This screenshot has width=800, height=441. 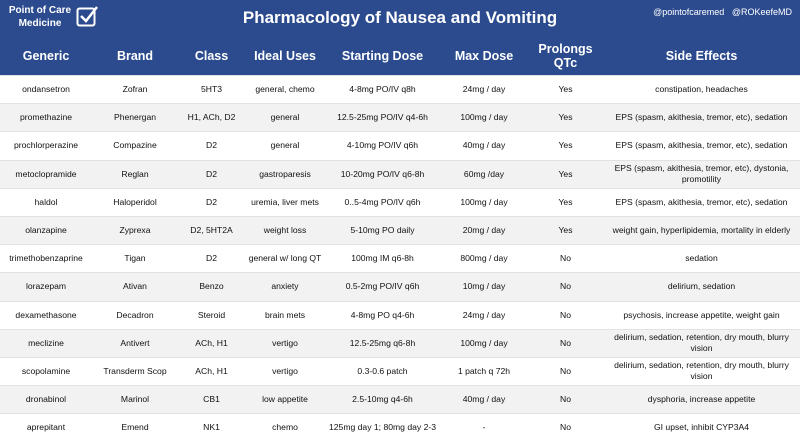 I want to click on table-cell: CB1, so click(x=211, y=400).